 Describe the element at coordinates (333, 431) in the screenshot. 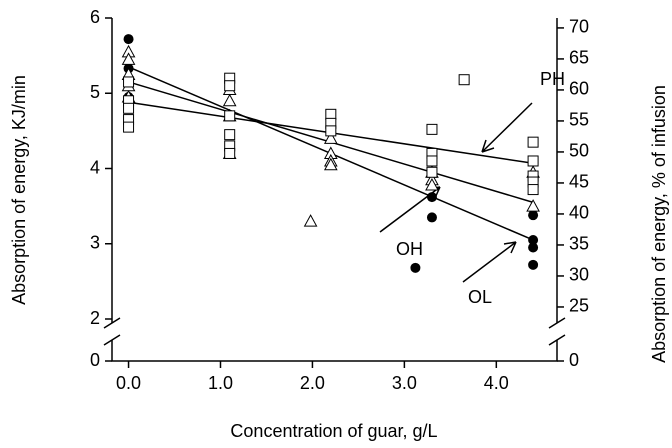

I see `x-axis-title: Concentration of guar, g/L` at that location.